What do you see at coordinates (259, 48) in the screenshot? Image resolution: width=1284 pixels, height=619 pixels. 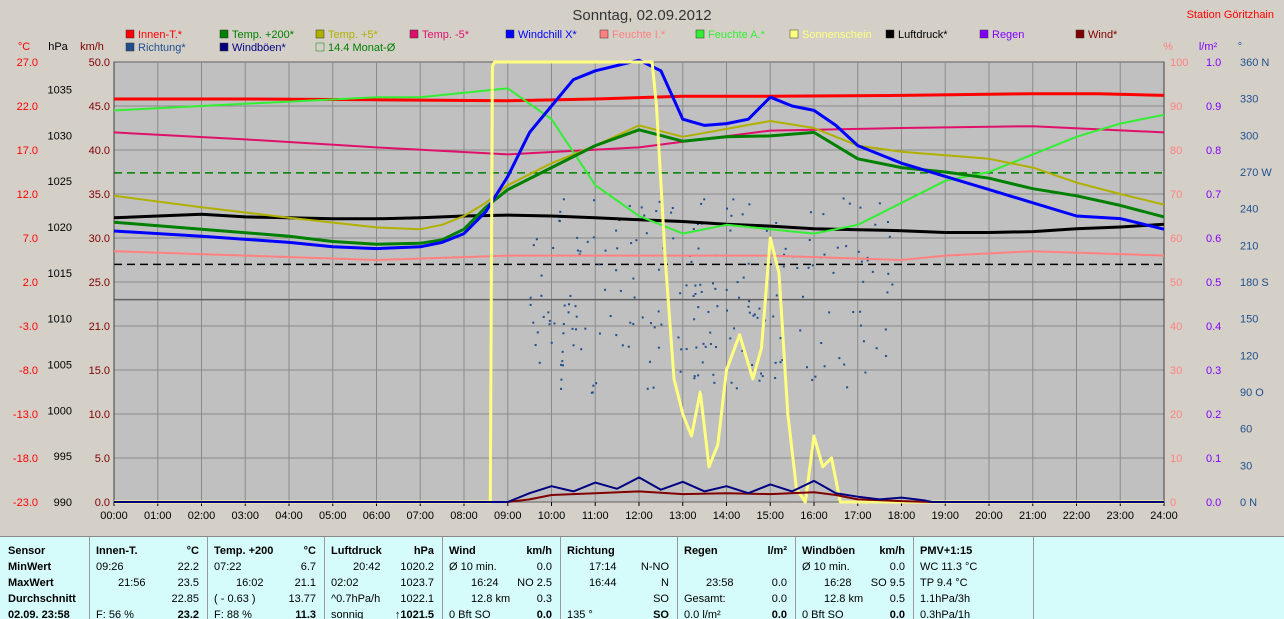 I see `legend-label: Windböen*` at bounding box center [259, 48].